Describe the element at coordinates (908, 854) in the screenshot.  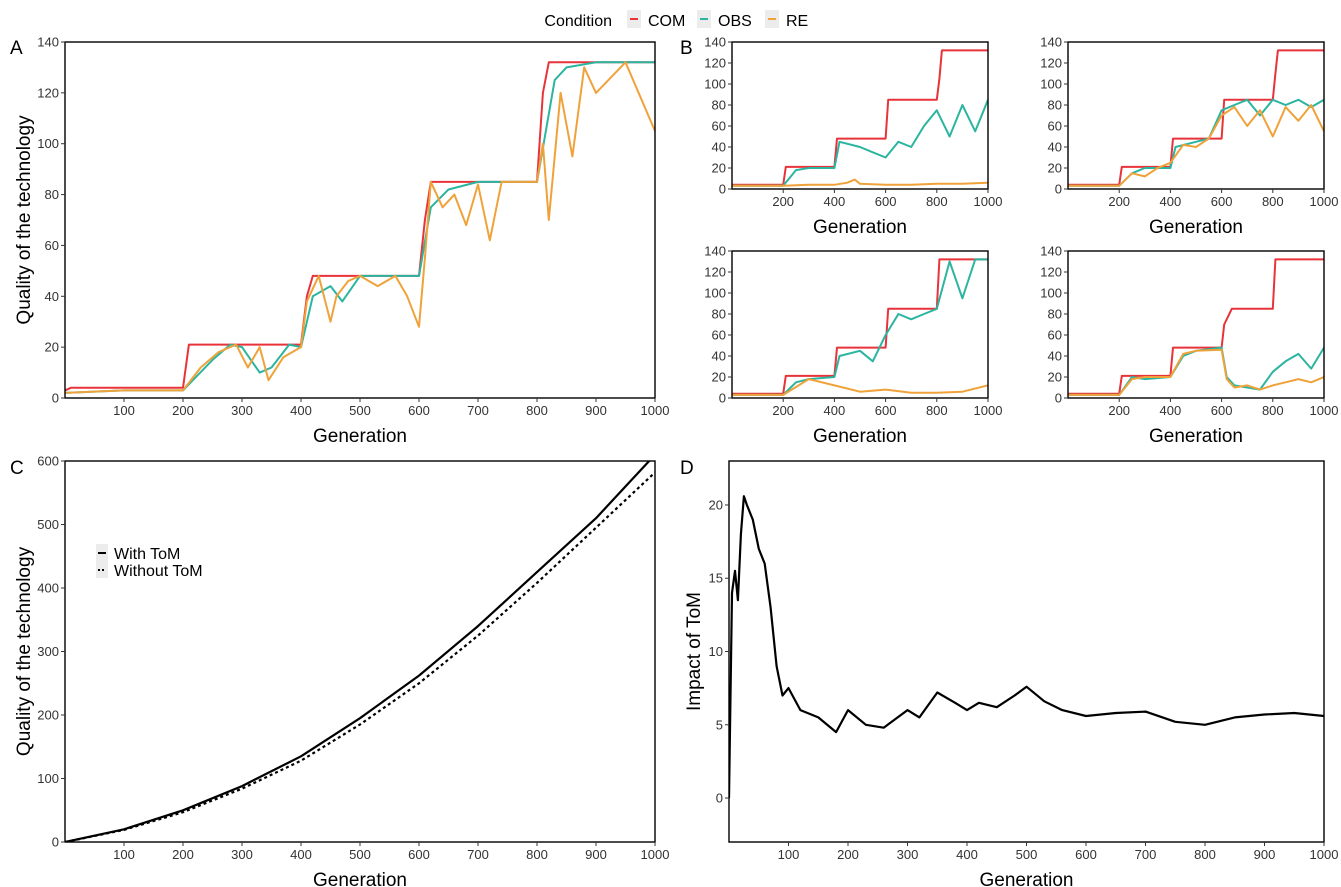
I see `x-tick-label: 300` at that location.